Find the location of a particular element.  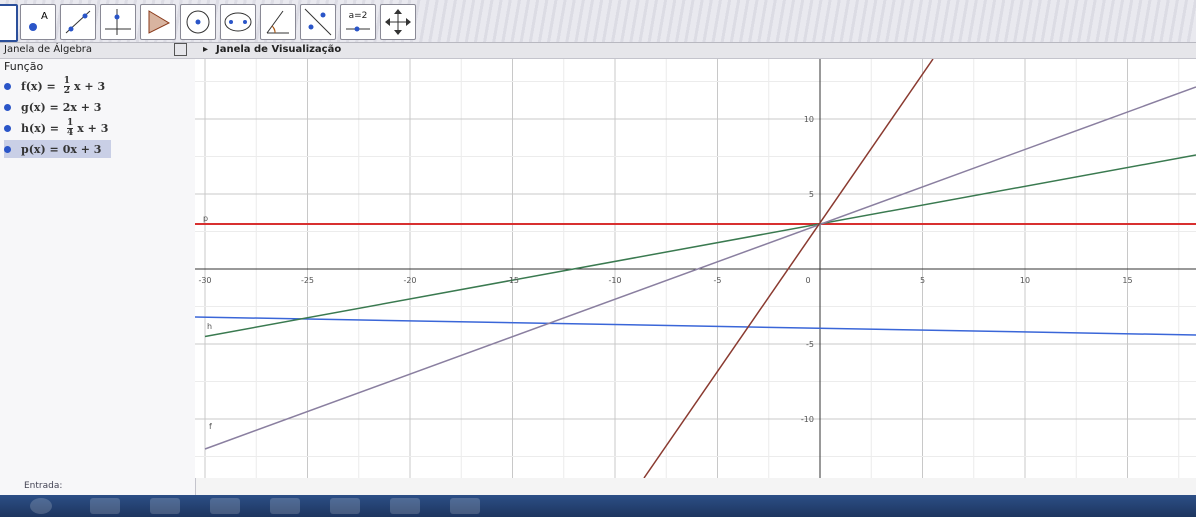

graphics-title: Janela de Visualização is located at coordinates (279, 49).